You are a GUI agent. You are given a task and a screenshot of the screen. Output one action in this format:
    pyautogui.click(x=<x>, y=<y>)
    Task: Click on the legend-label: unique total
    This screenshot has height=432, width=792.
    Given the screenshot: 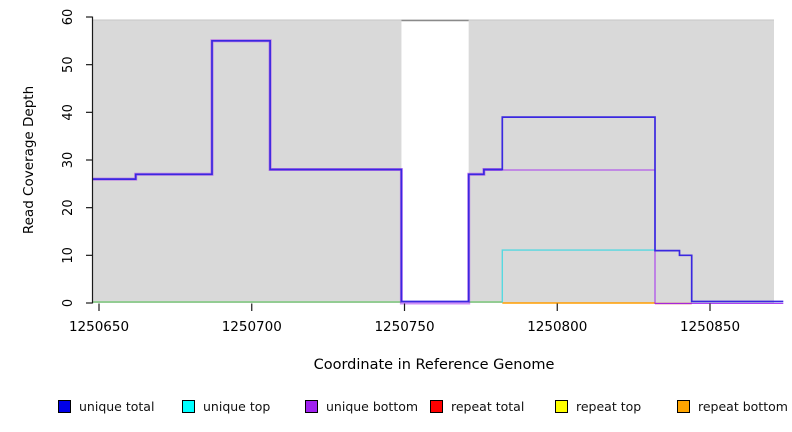 What is the action you would take?
    pyautogui.click(x=117, y=406)
    